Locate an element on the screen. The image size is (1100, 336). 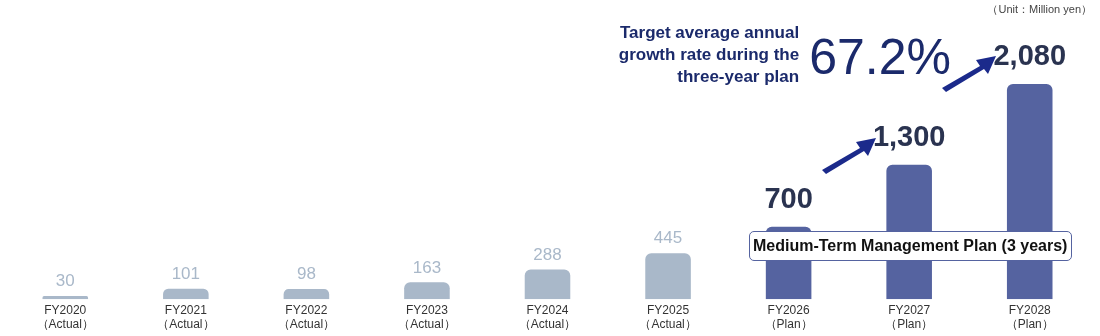
data-label: 163 is located at coordinates (427, 267).